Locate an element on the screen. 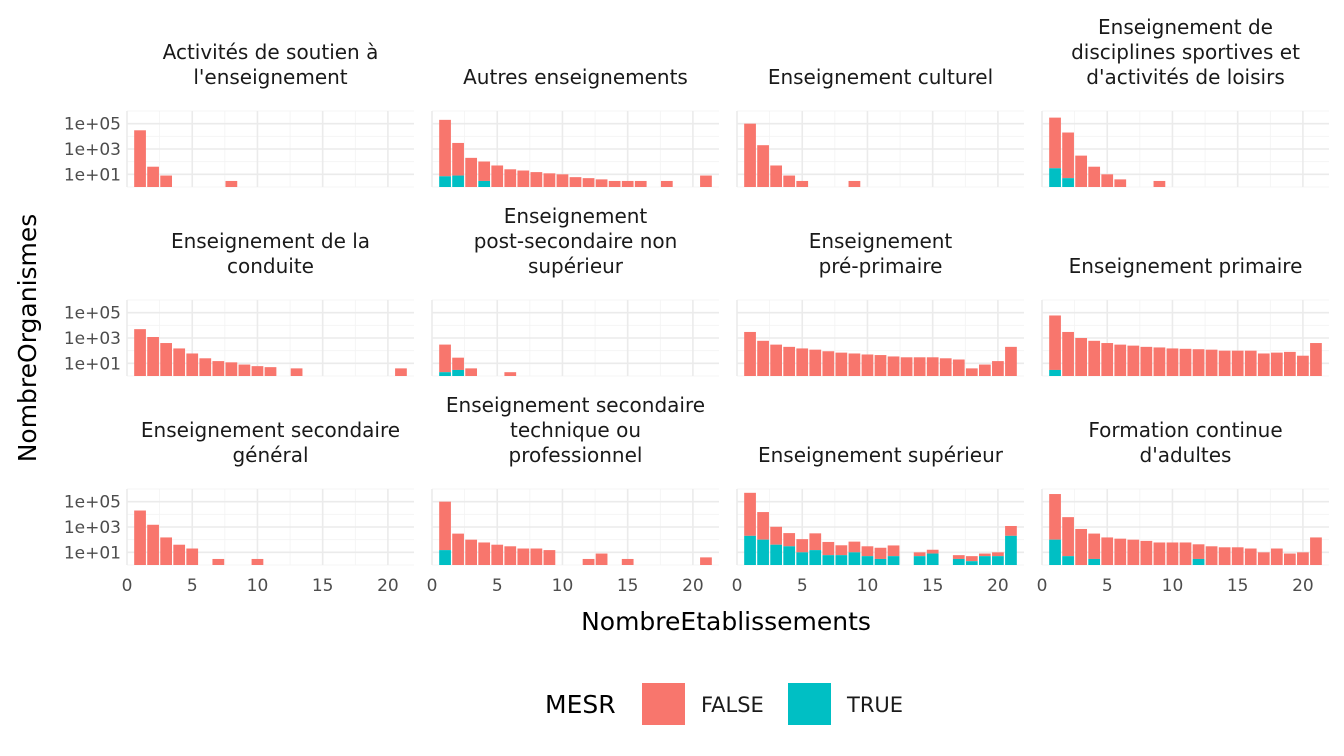  facet-title: Formation continue is located at coordinates (1185, 430).